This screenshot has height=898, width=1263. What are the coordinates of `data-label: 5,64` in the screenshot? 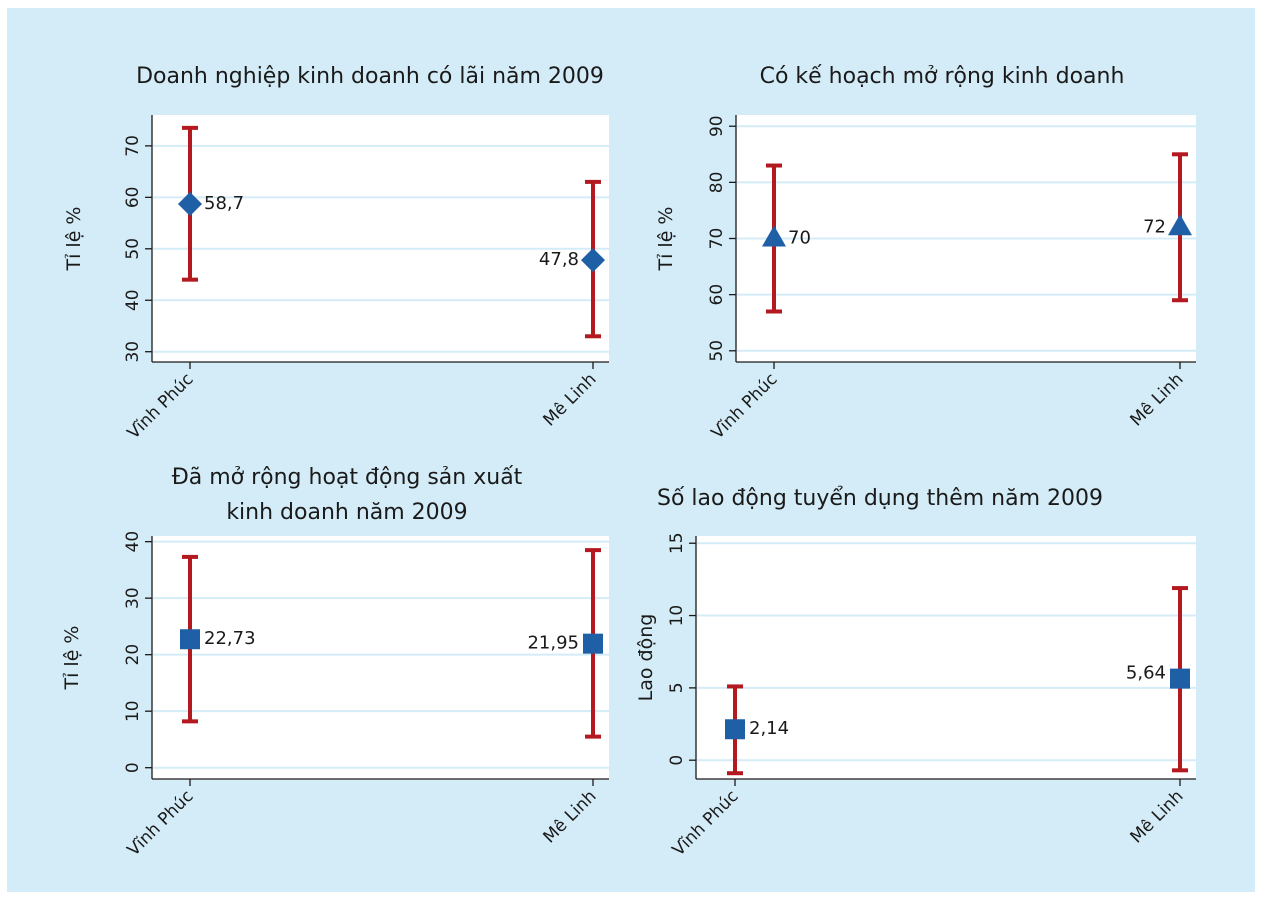 It's located at (1146, 673).